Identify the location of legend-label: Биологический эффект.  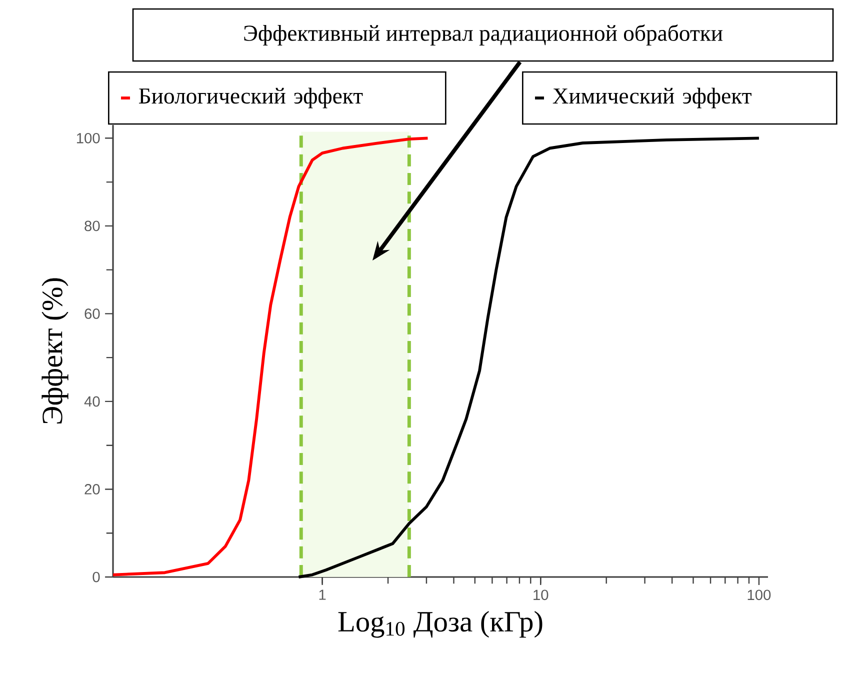
(250, 98).